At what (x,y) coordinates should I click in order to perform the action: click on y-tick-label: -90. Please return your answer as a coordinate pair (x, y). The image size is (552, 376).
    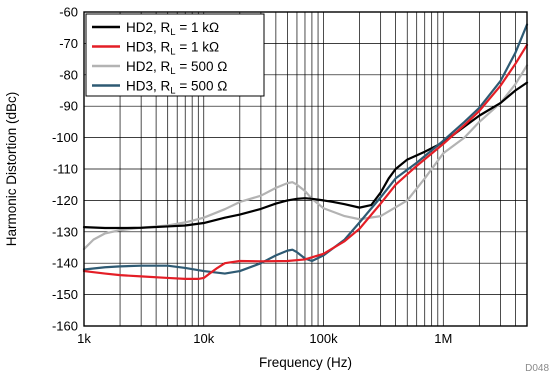
    Looking at the image, I should click on (68, 106).